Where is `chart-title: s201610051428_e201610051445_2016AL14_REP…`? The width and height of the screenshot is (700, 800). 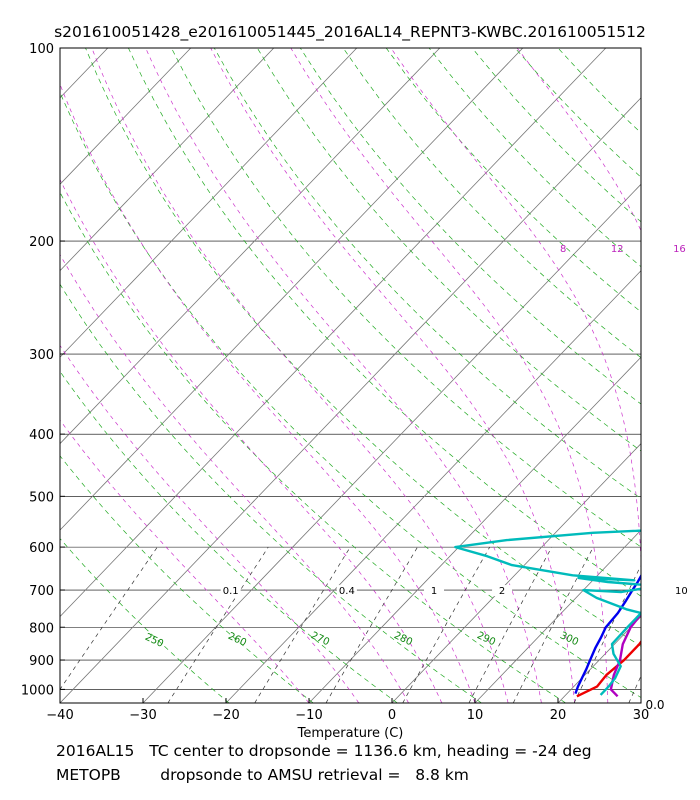
chart-title: s201610051428_e201610051445_2016AL14_REP… is located at coordinates (350, 32).